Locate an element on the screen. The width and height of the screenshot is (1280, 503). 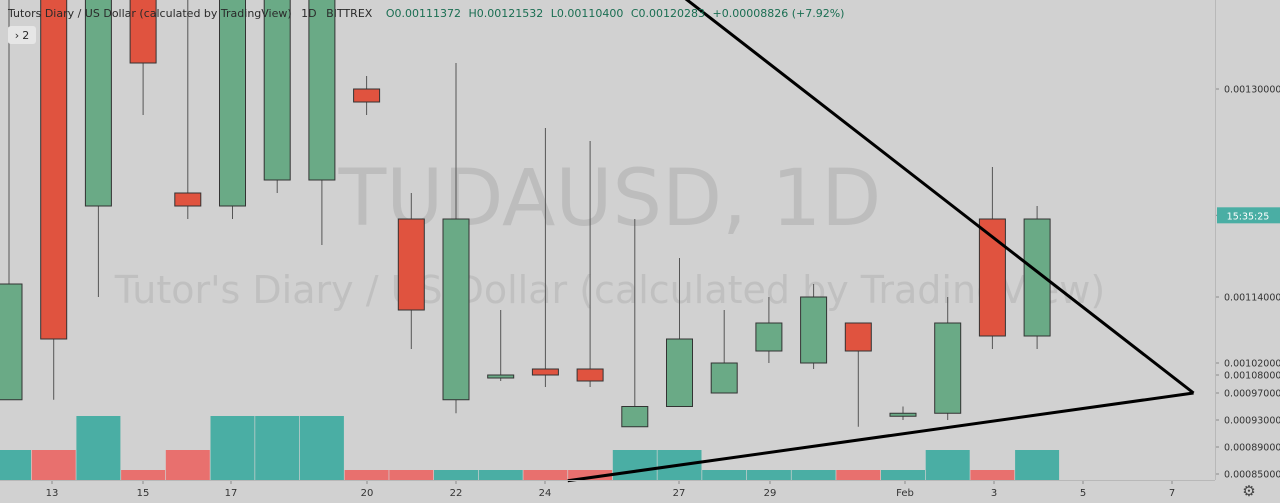
interval-label: 1D is located at coordinates (309, 13).